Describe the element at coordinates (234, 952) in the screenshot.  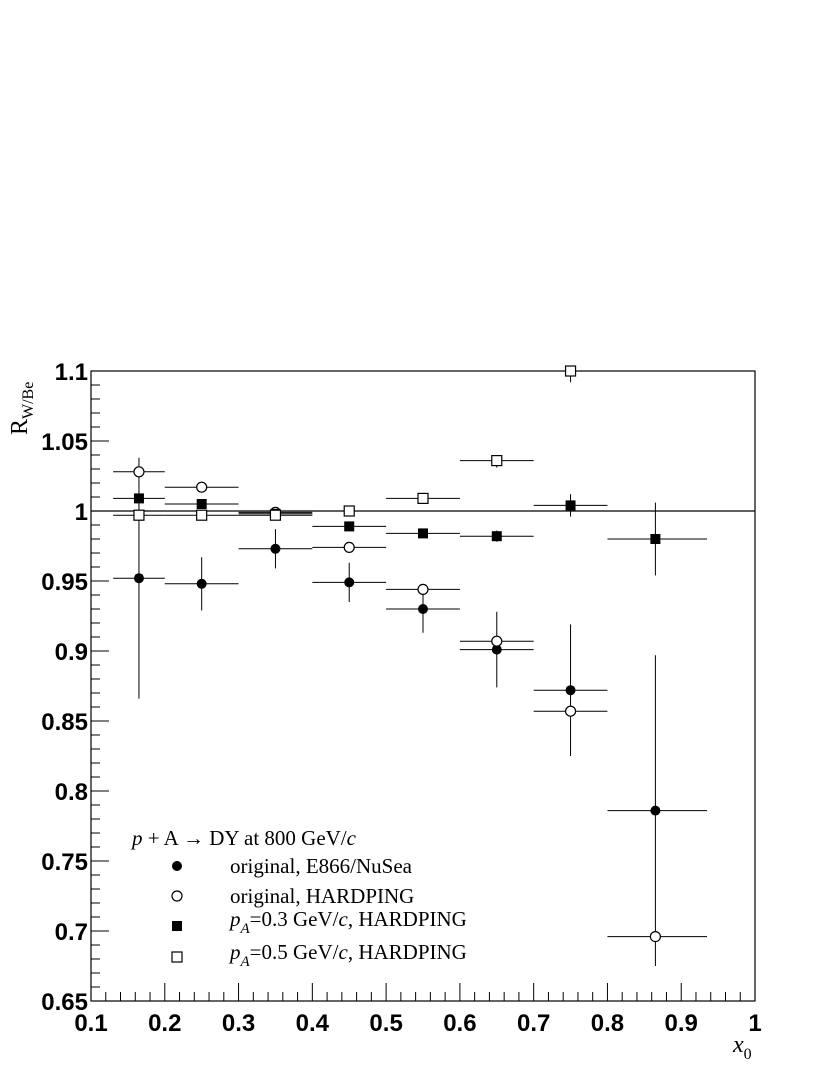
I see `legend-entry-4-pre: p` at that location.